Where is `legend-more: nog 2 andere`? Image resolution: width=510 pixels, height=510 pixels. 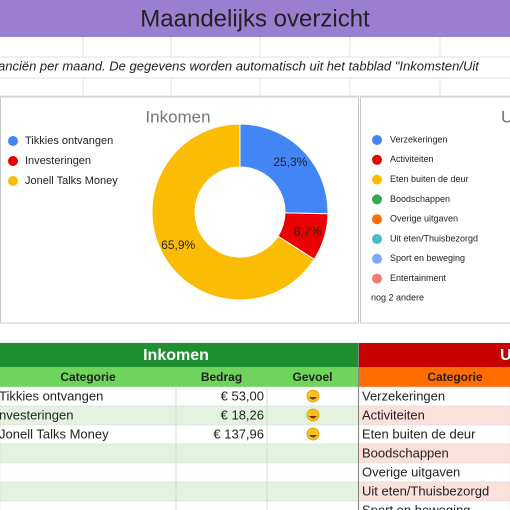 legend-more: nog 2 andere is located at coordinates (397, 297).